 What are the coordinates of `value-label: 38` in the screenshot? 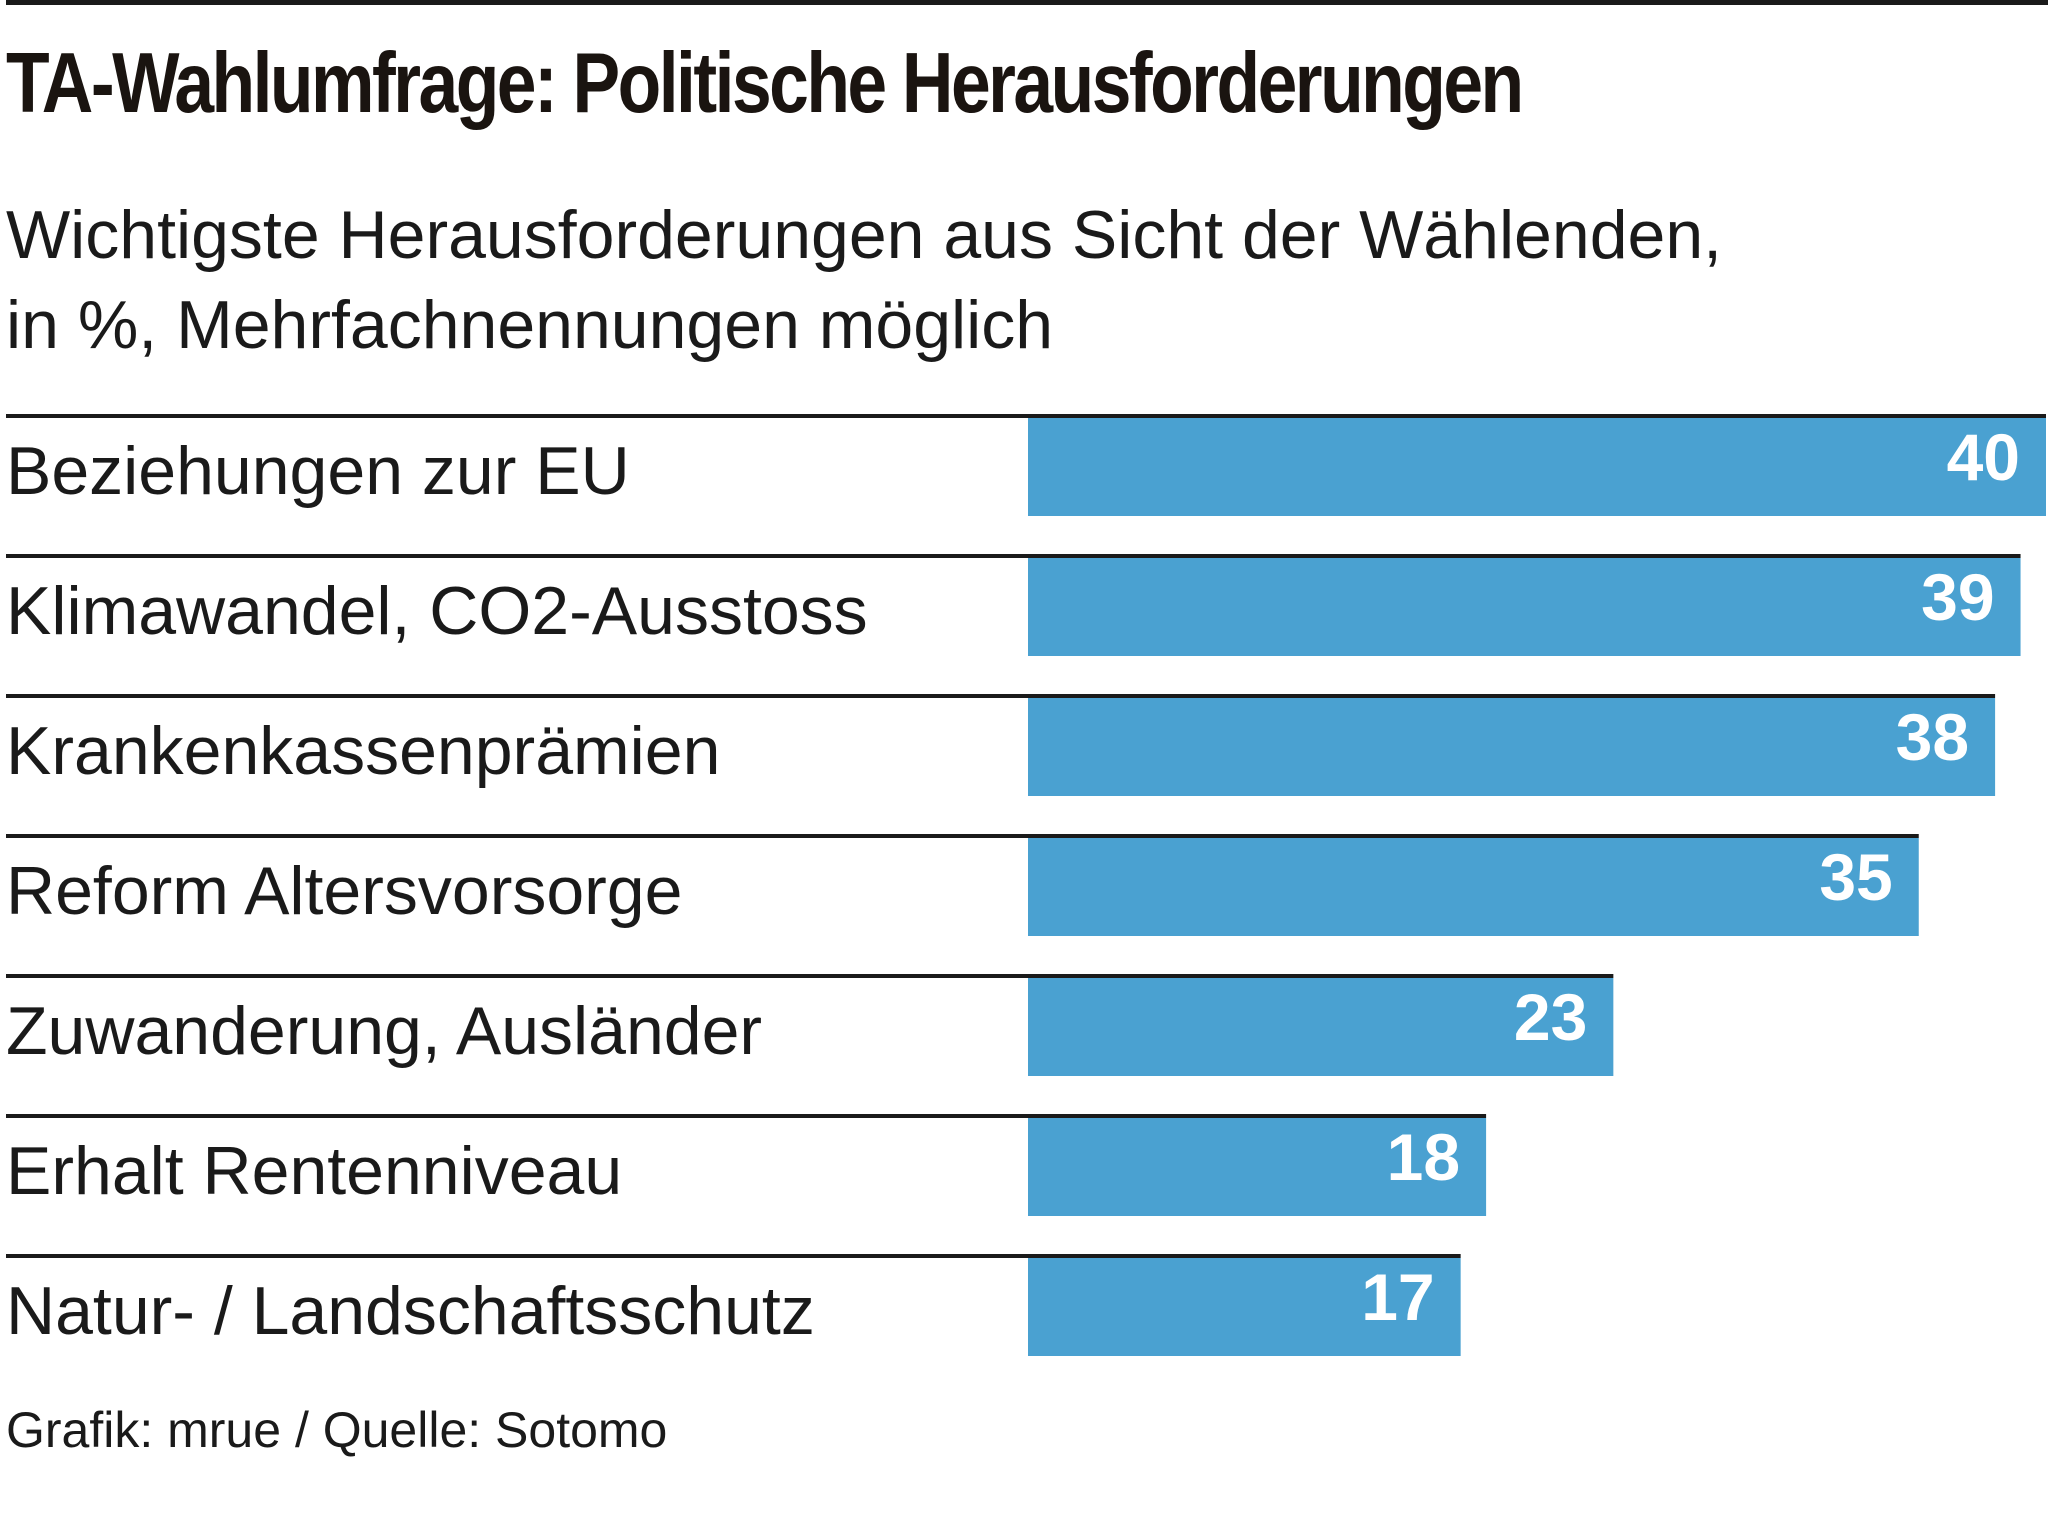 It's located at (1932, 737).